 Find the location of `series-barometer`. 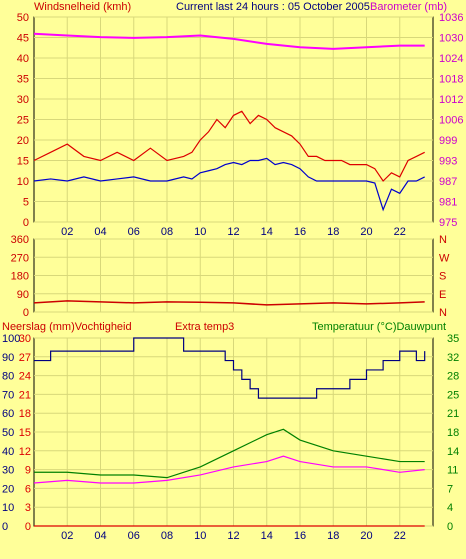

series-barometer is located at coordinates (229, 41).